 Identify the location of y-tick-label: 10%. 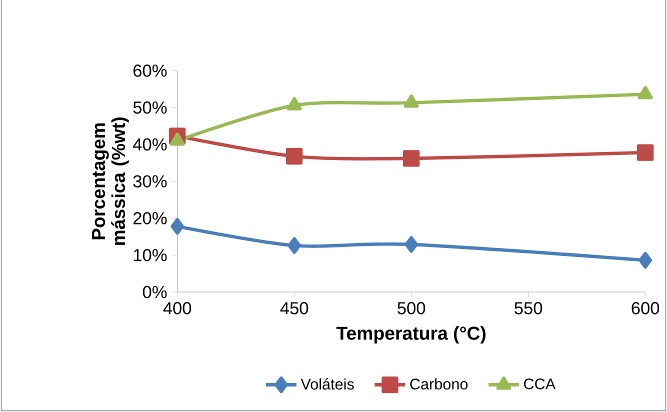
(150, 255).